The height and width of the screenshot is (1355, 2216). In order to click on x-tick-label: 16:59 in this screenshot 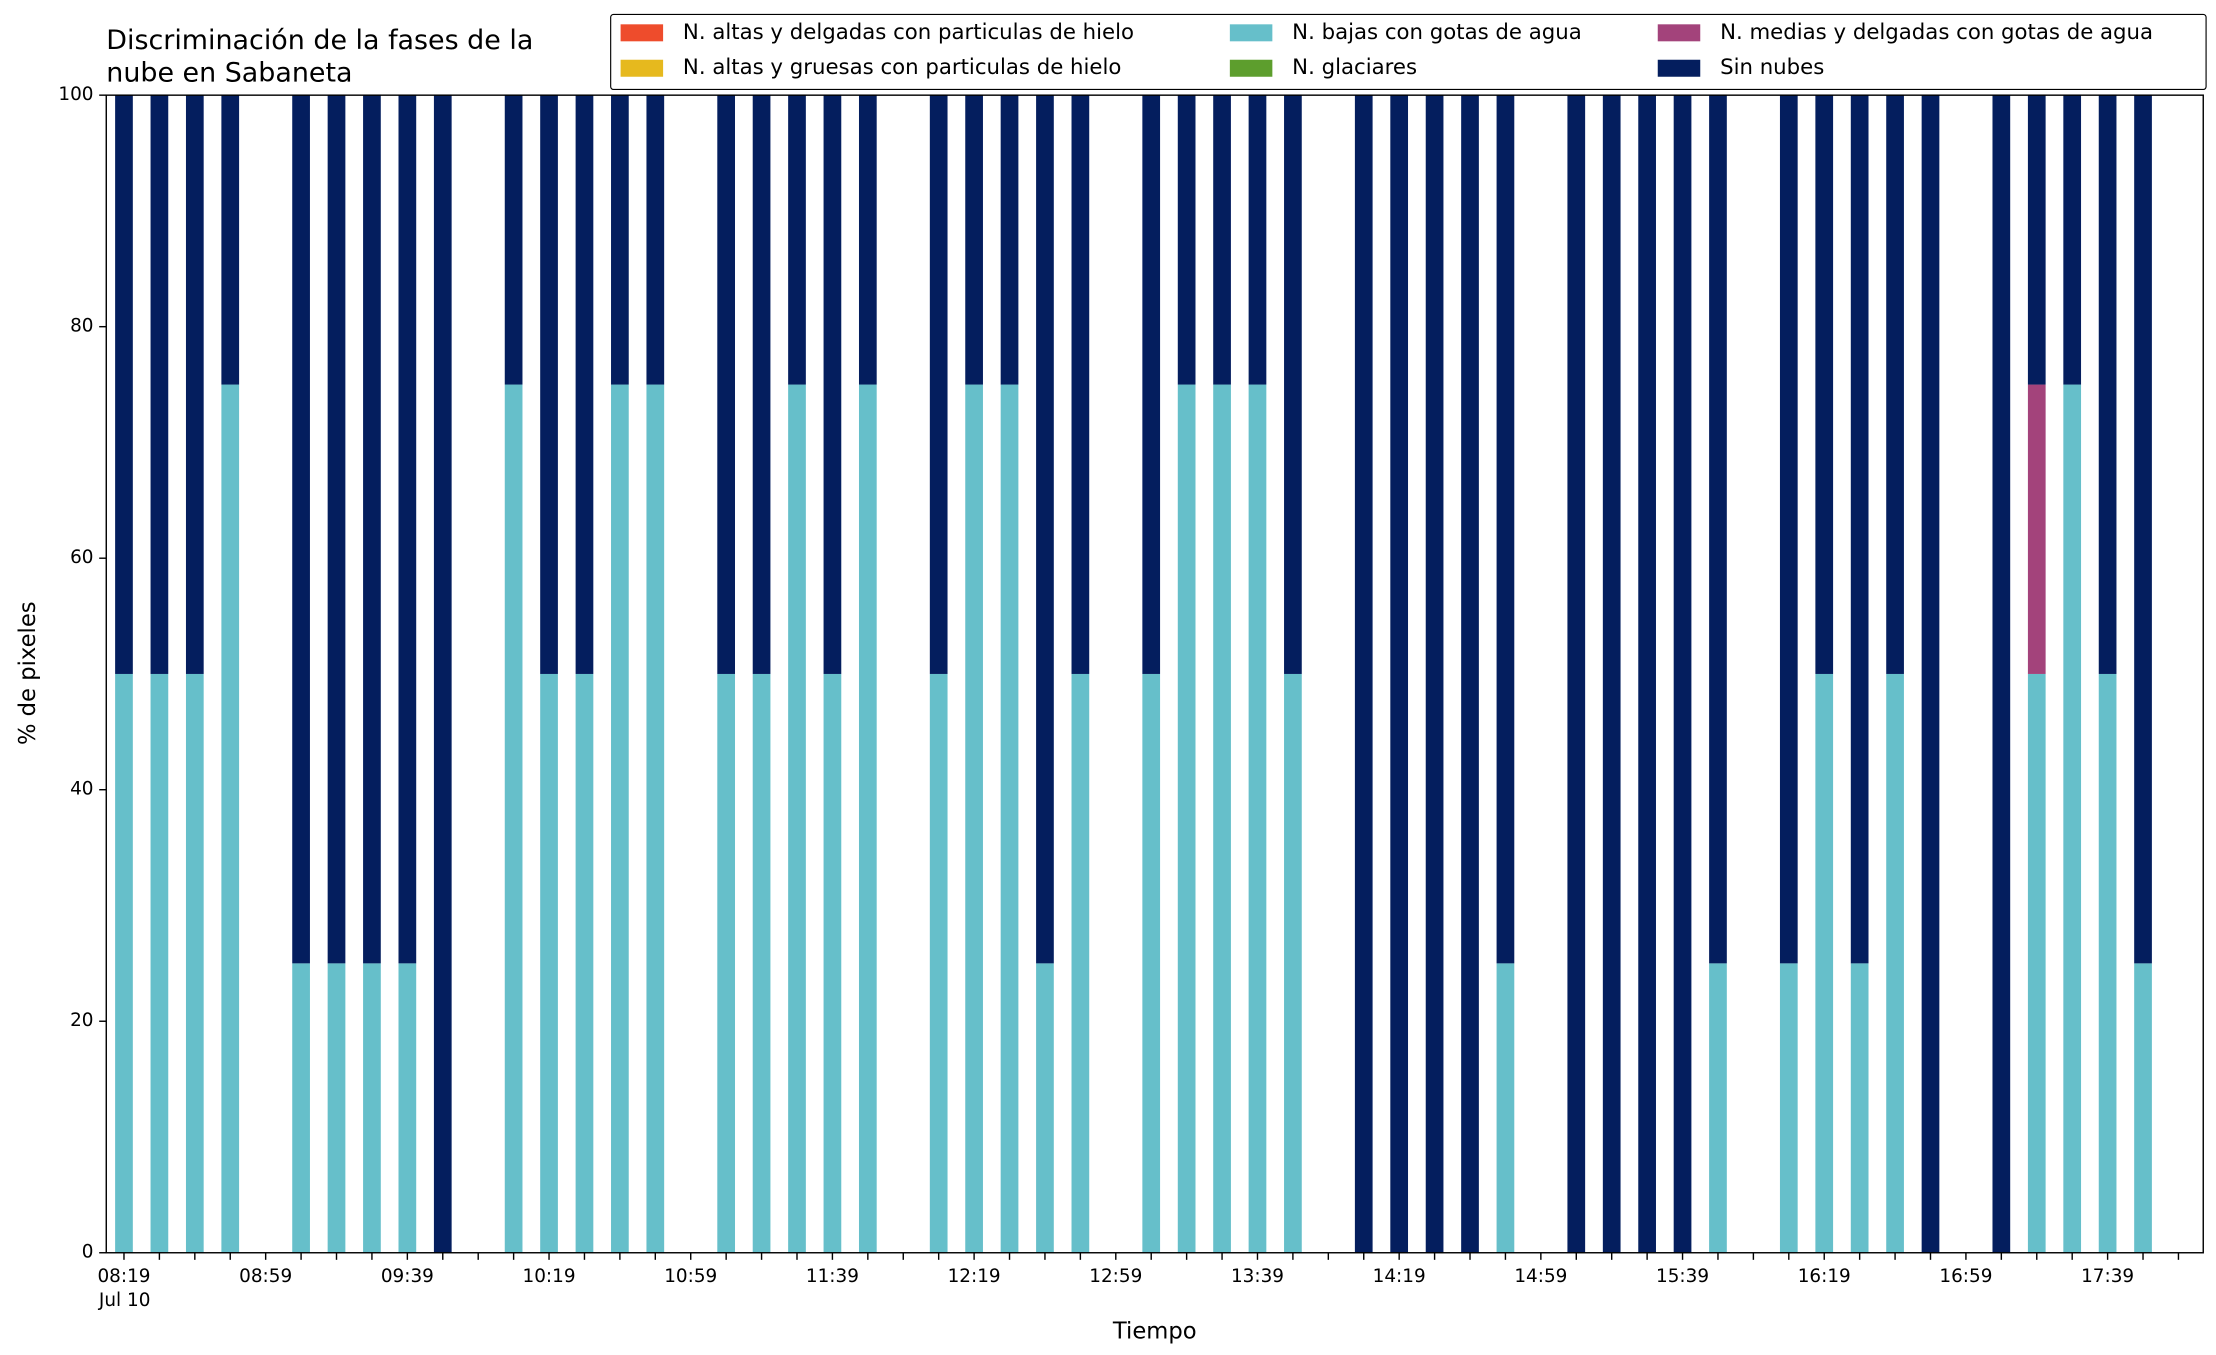, I will do `click(1965, 1276)`.